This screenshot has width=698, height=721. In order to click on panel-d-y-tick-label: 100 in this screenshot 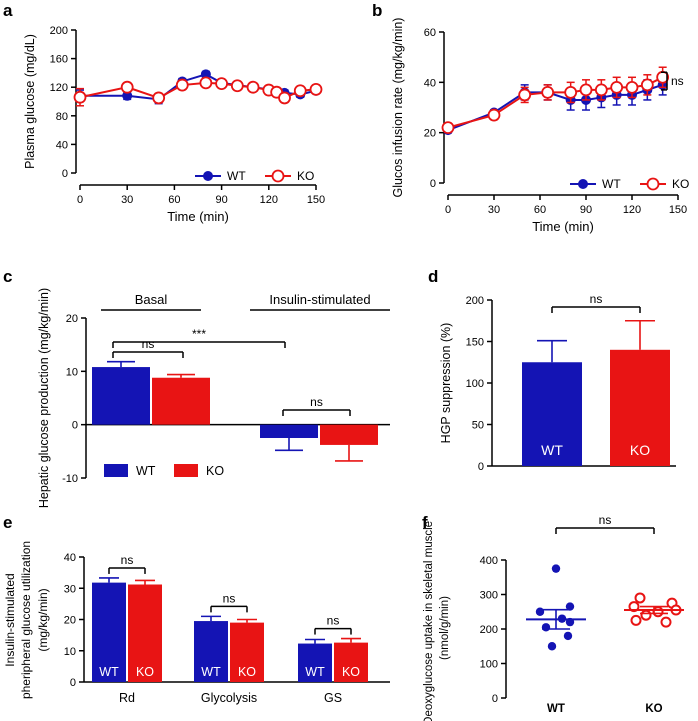, I will do `click(475, 384)`.